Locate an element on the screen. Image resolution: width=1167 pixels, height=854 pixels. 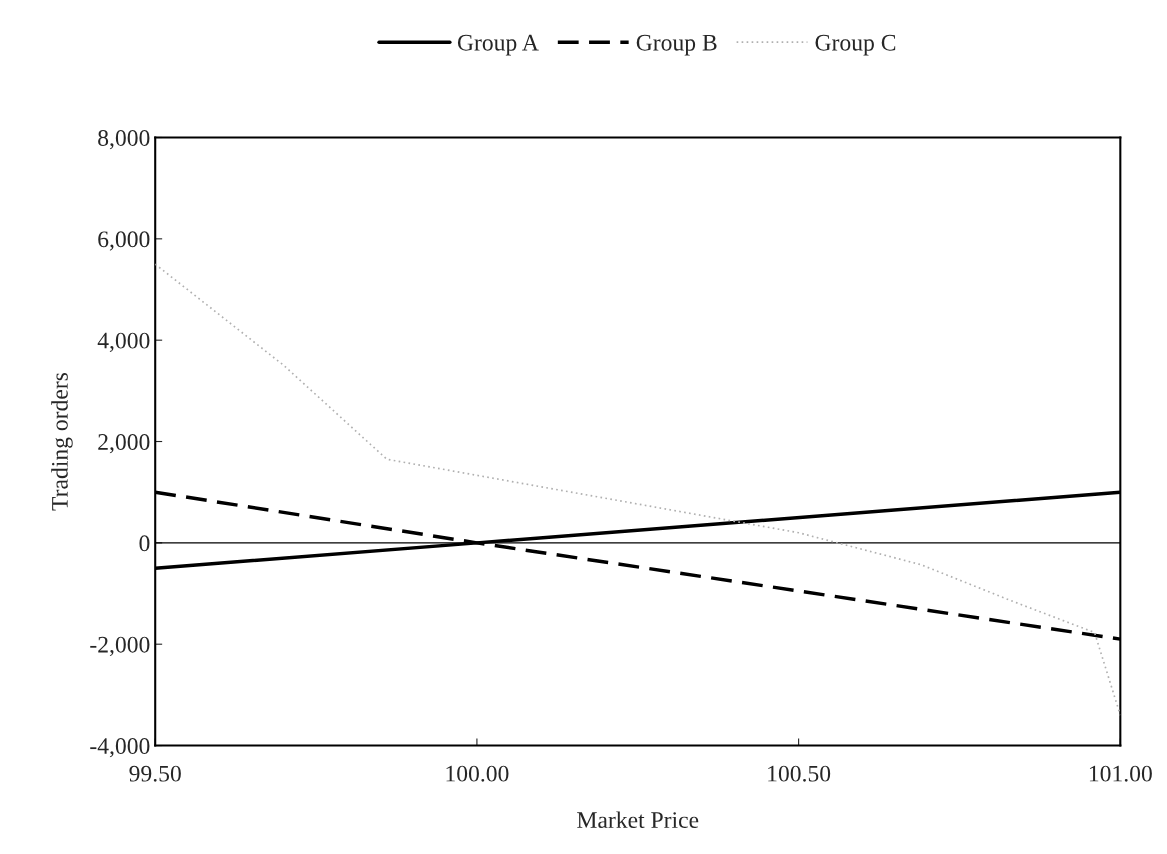
x-tick-label: 101.00 is located at coordinates (1120, 773).